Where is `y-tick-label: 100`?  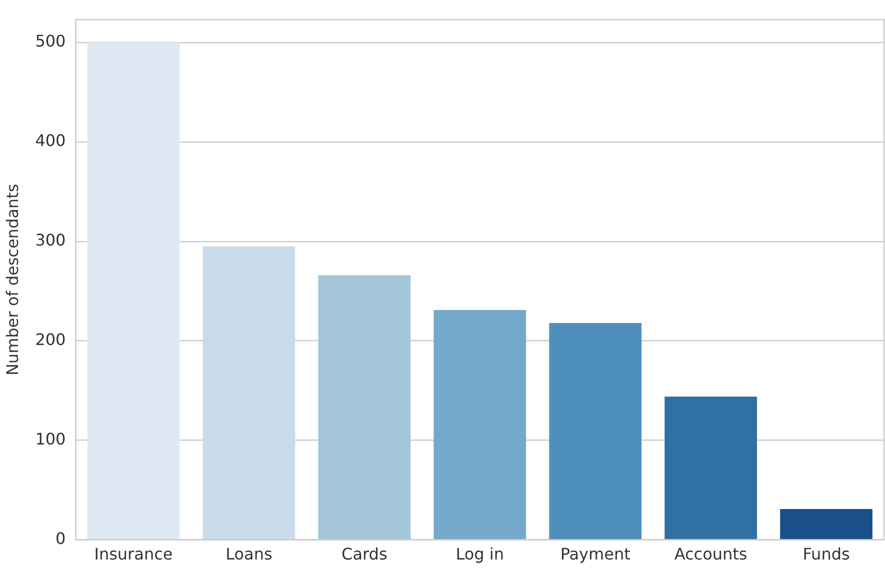 y-tick-label: 100 is located at coordinates (50, 438).